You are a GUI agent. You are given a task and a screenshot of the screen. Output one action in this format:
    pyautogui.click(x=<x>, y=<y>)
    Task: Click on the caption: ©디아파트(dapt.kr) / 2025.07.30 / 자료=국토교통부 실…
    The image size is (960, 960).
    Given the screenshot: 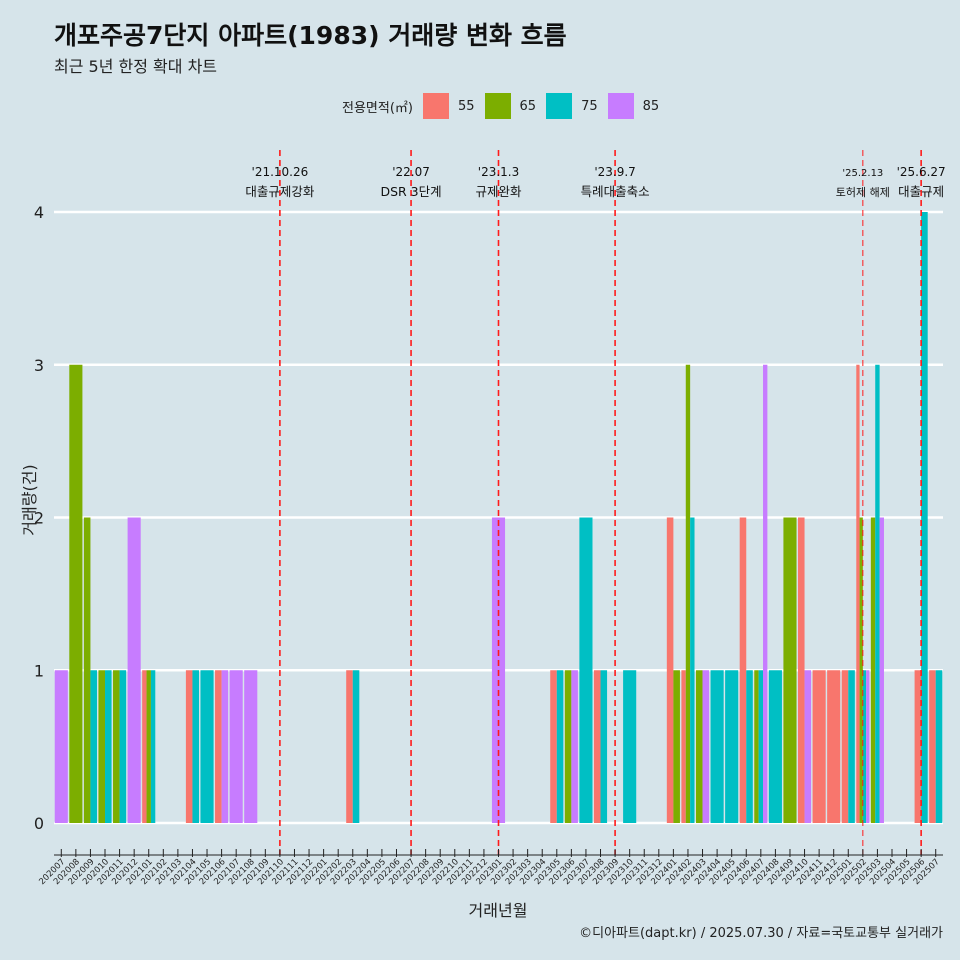 What is the action you would take?
    pyautogui.click(x=761, y=933)
    